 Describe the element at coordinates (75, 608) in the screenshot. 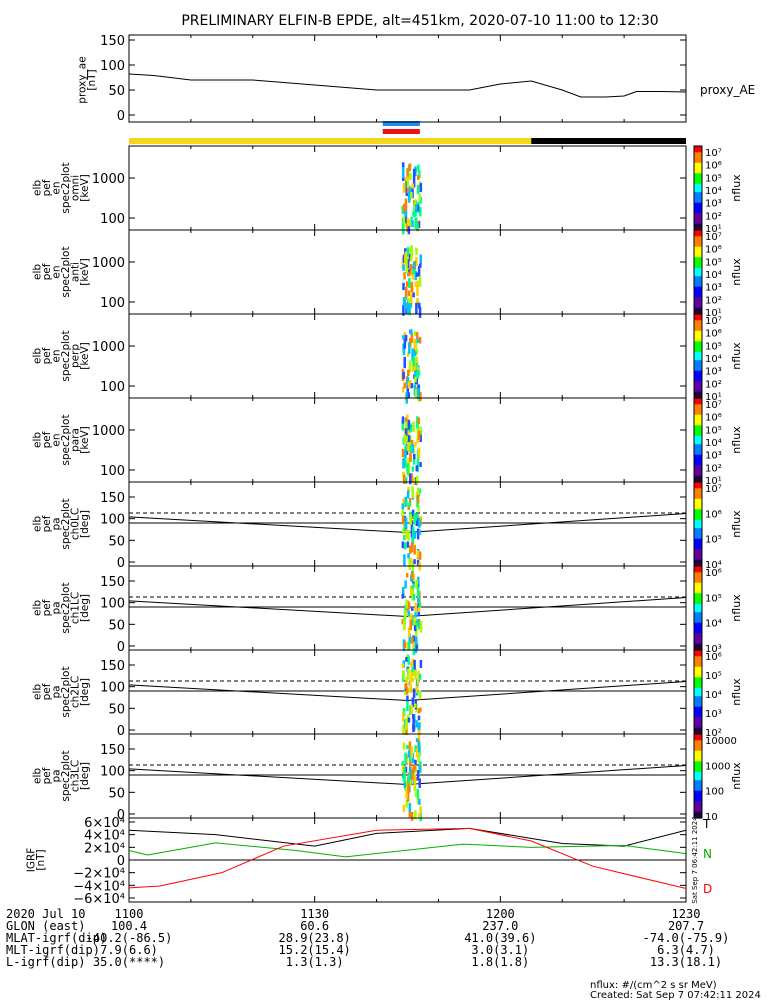

I see `y-axis-label-line: ch1LC` at that location.